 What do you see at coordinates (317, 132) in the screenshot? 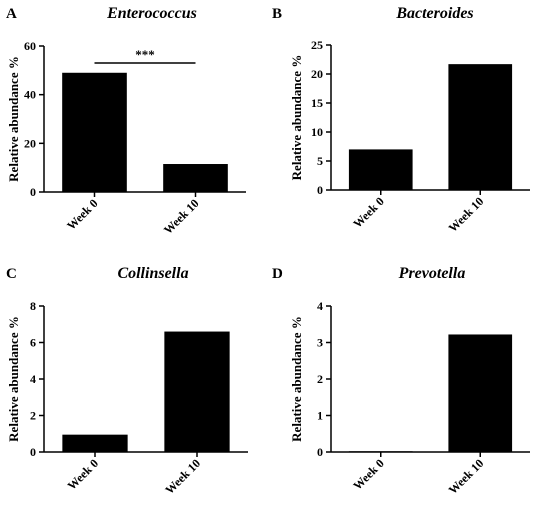
I see `y-tick-label: 10` at bounding box center [317, 132].